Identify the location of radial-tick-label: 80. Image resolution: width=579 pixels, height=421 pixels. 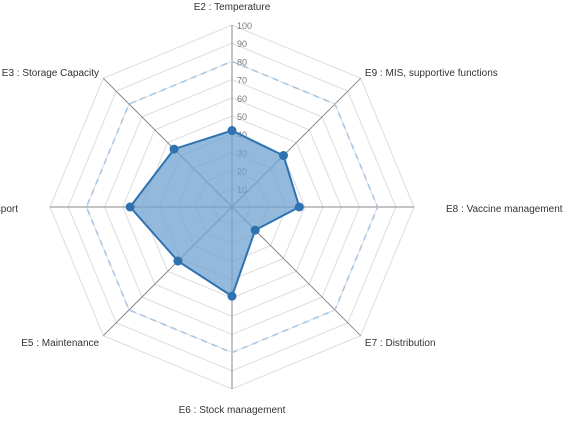
(242, 62).